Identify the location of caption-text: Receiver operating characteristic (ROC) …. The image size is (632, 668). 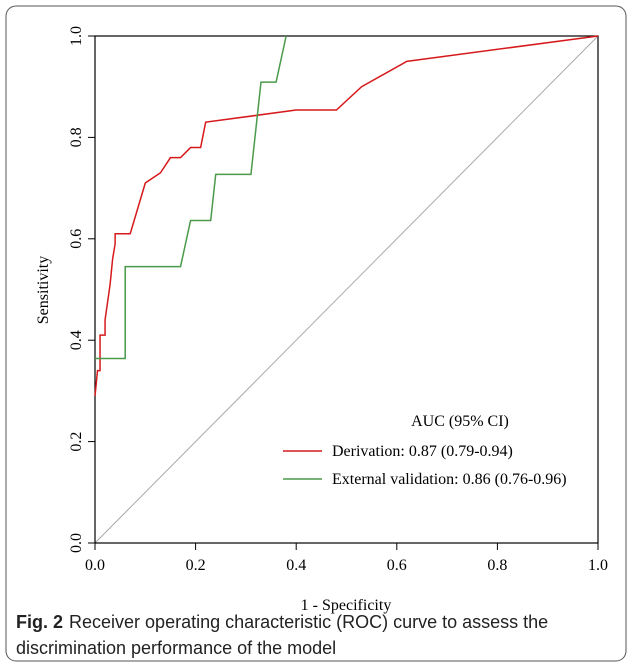
(282, 635).